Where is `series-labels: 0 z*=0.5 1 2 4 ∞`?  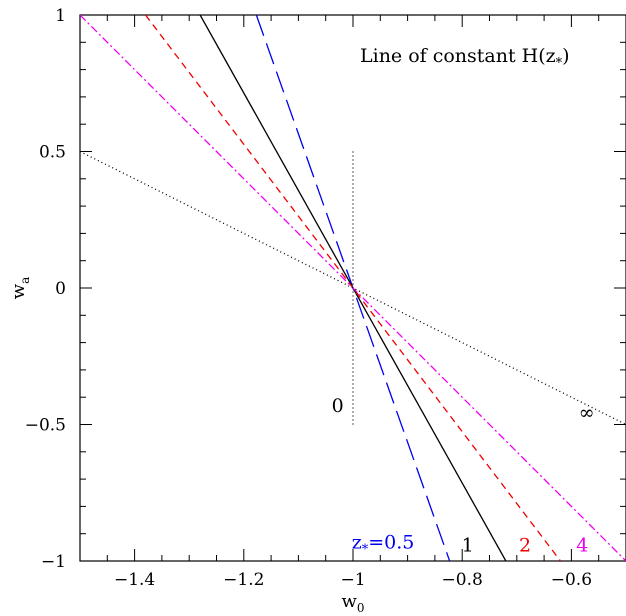 series-labels: 0 z*=0.5 1 2 4 ∞ is located at coordinates (463, 476).